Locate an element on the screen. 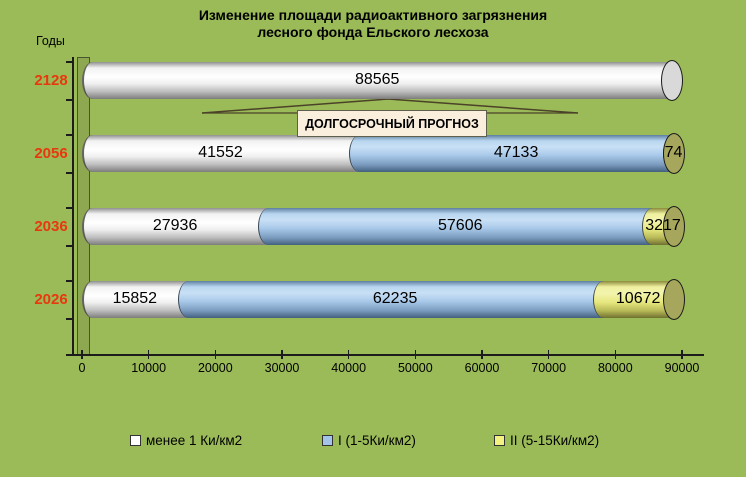  category-axis-line is located at coordinates (73, 206).